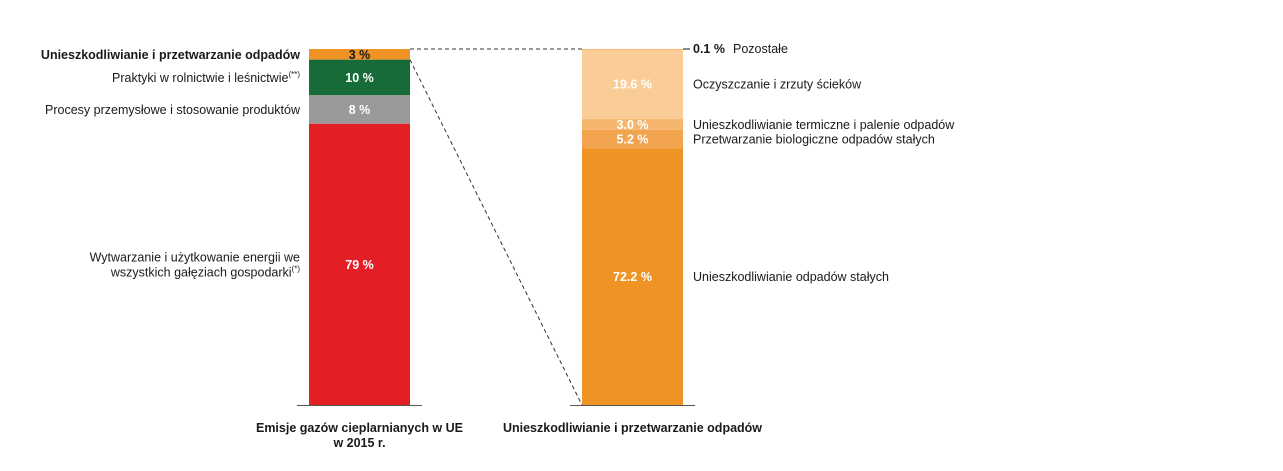  What do you see at coordinates (195, 257) in the screenshot?
I see `category-label: Wytwarzanie i użytkowanie energii we` at bounding box center [195, 257].